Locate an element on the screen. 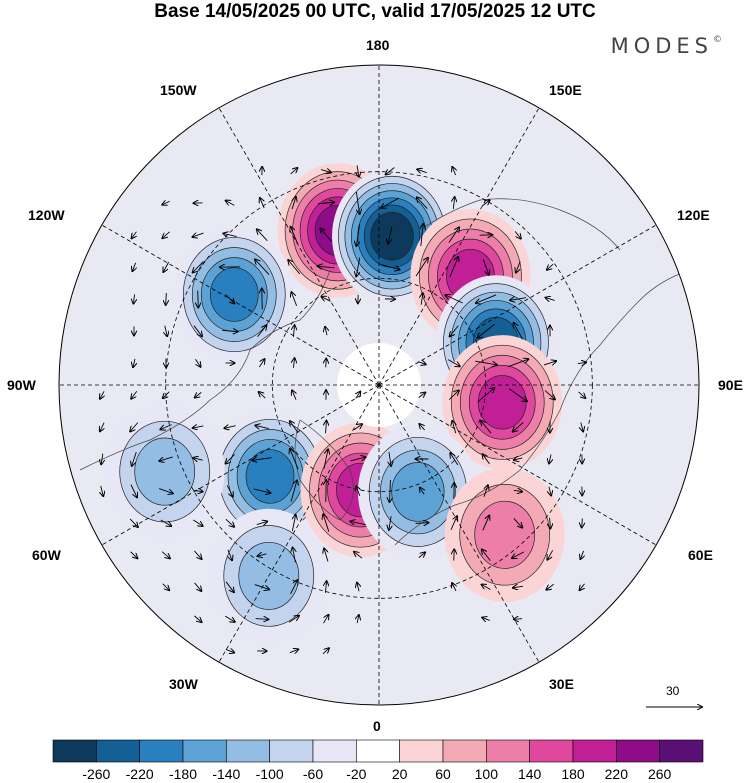 This screenshot has height=783, width=750. colorbar-tick-label: 20 is located at coordinates (399, 774).